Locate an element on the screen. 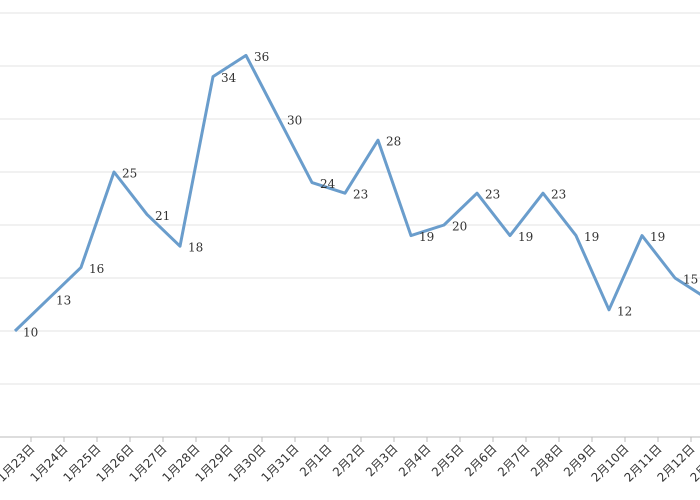 This screenshot has height=500, width=700. x-tick-label: 2月2日 is located at coordinates (349, 461).